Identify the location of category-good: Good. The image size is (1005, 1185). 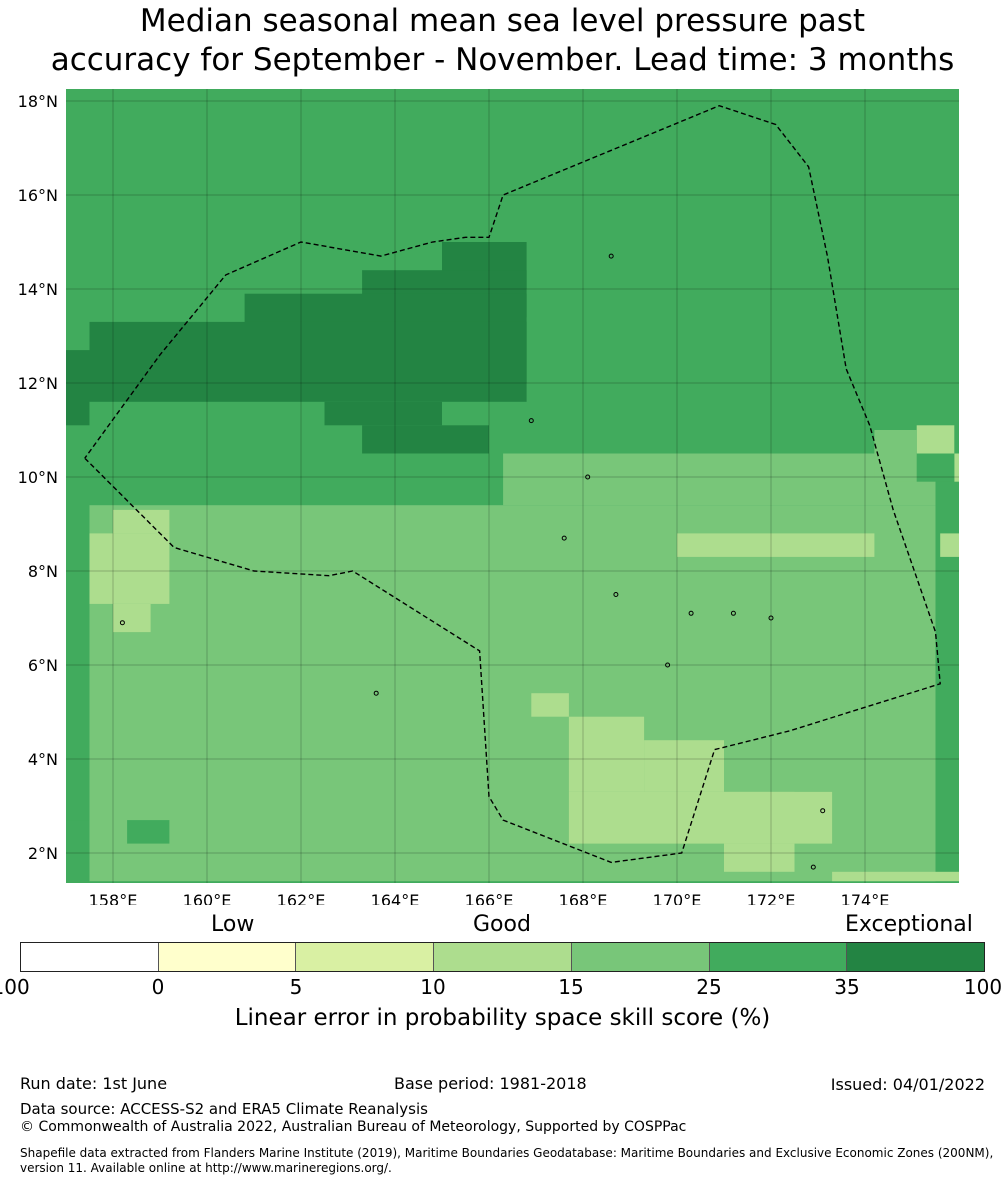
(502, 924).